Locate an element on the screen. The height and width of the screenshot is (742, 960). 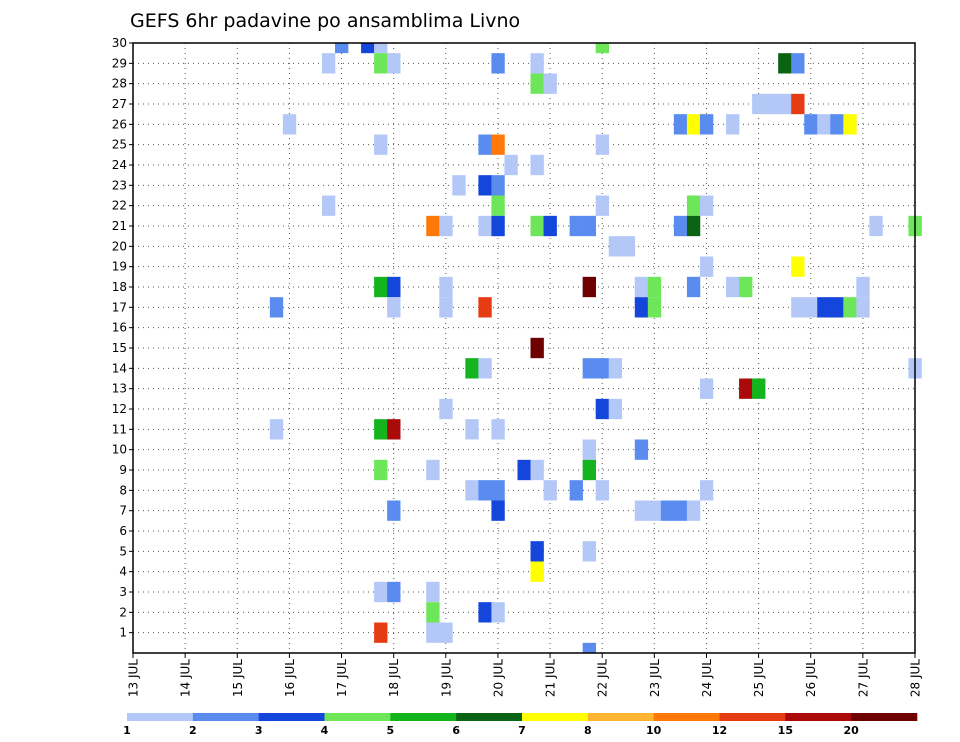
x-tick-label: 14 JUL is located at coordinates (186, 678).